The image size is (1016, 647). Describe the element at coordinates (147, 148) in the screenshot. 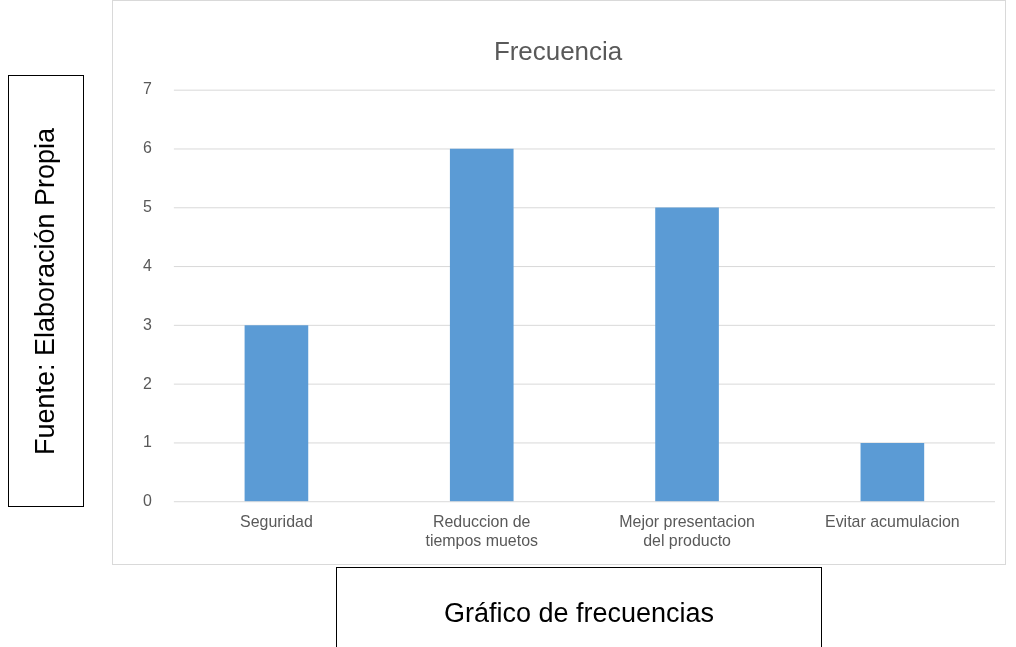

I see `y-tick-label: 6` at that location.